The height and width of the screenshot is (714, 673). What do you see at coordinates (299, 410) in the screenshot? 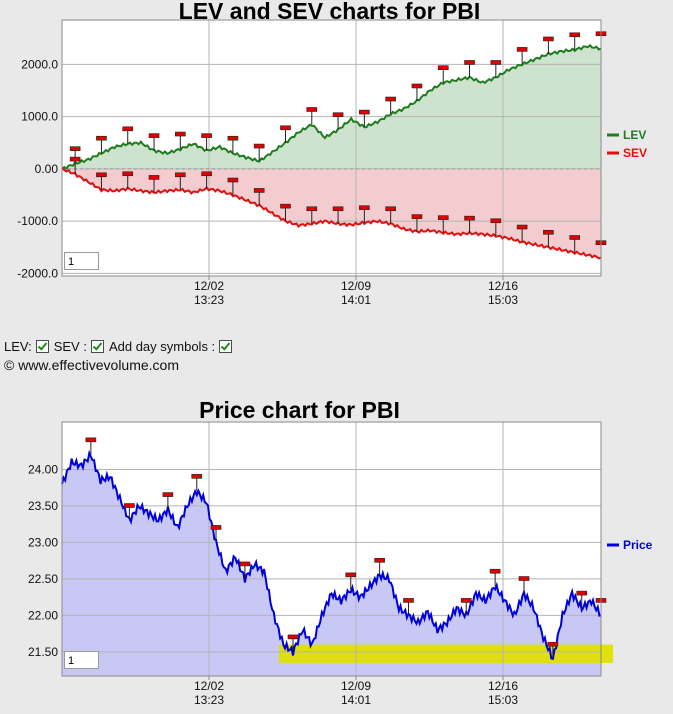
I see `price-chart-title: Price chart for PBI` at bounding box center [299, 410].